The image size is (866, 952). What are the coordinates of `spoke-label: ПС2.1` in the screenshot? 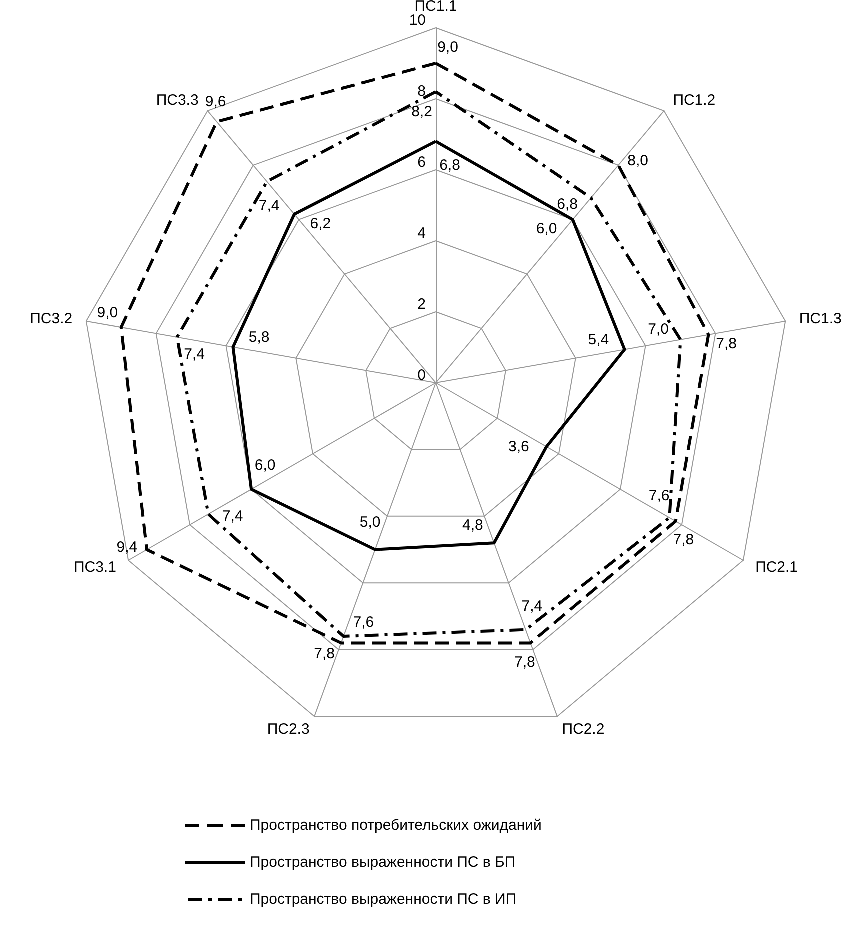 It's located at (777, 567).